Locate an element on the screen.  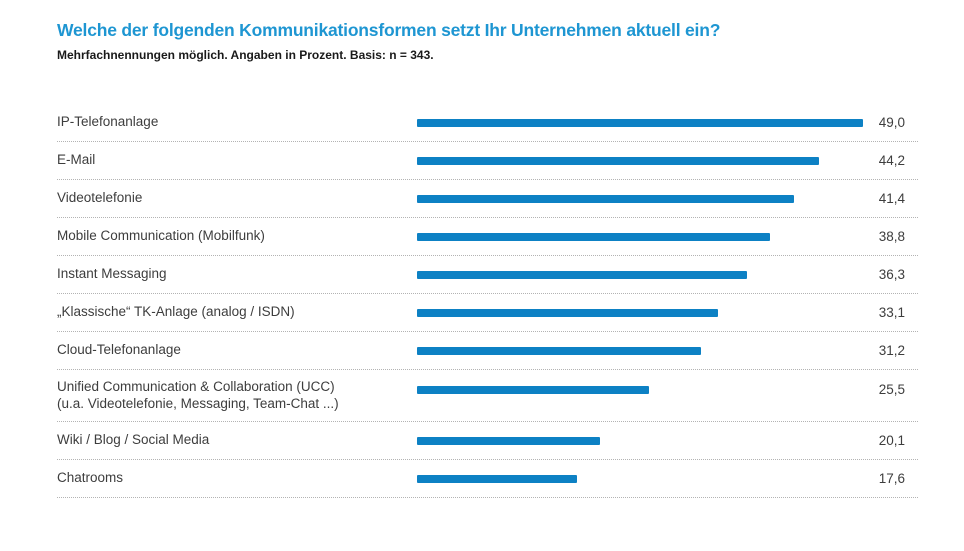
category-label-line1: Wiki / Blog / Social Media is located at coordinates (133, 440).